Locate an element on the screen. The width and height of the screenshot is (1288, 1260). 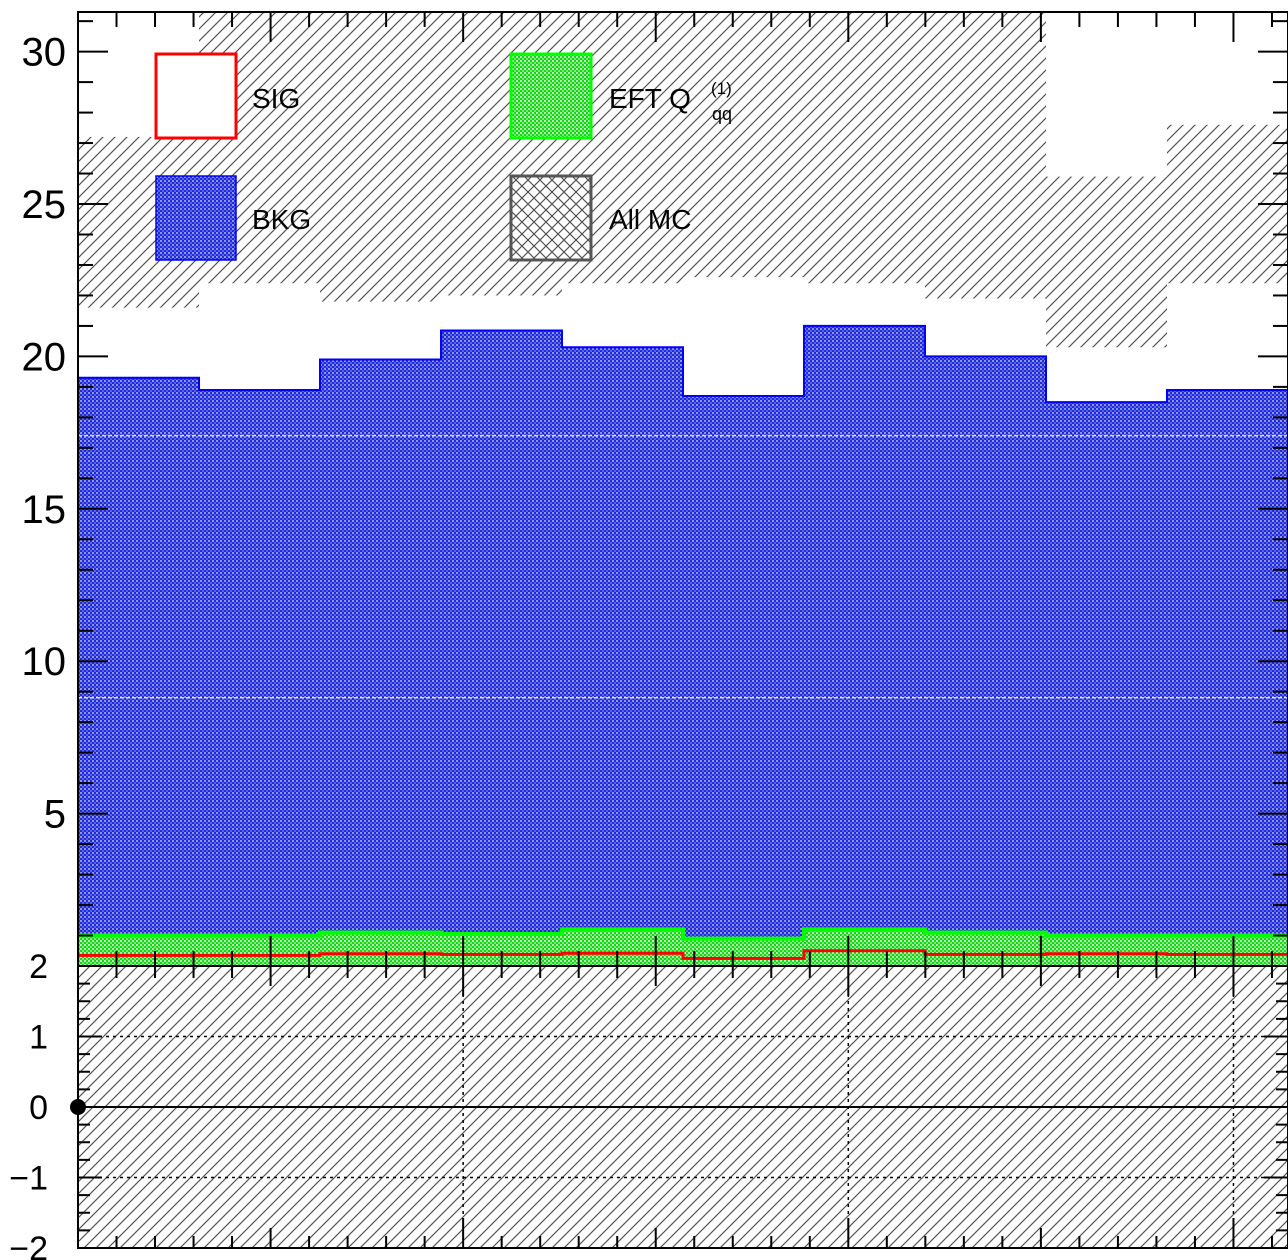
ratio-y-tick-label: 0 is located at coordinates (38, 1108).